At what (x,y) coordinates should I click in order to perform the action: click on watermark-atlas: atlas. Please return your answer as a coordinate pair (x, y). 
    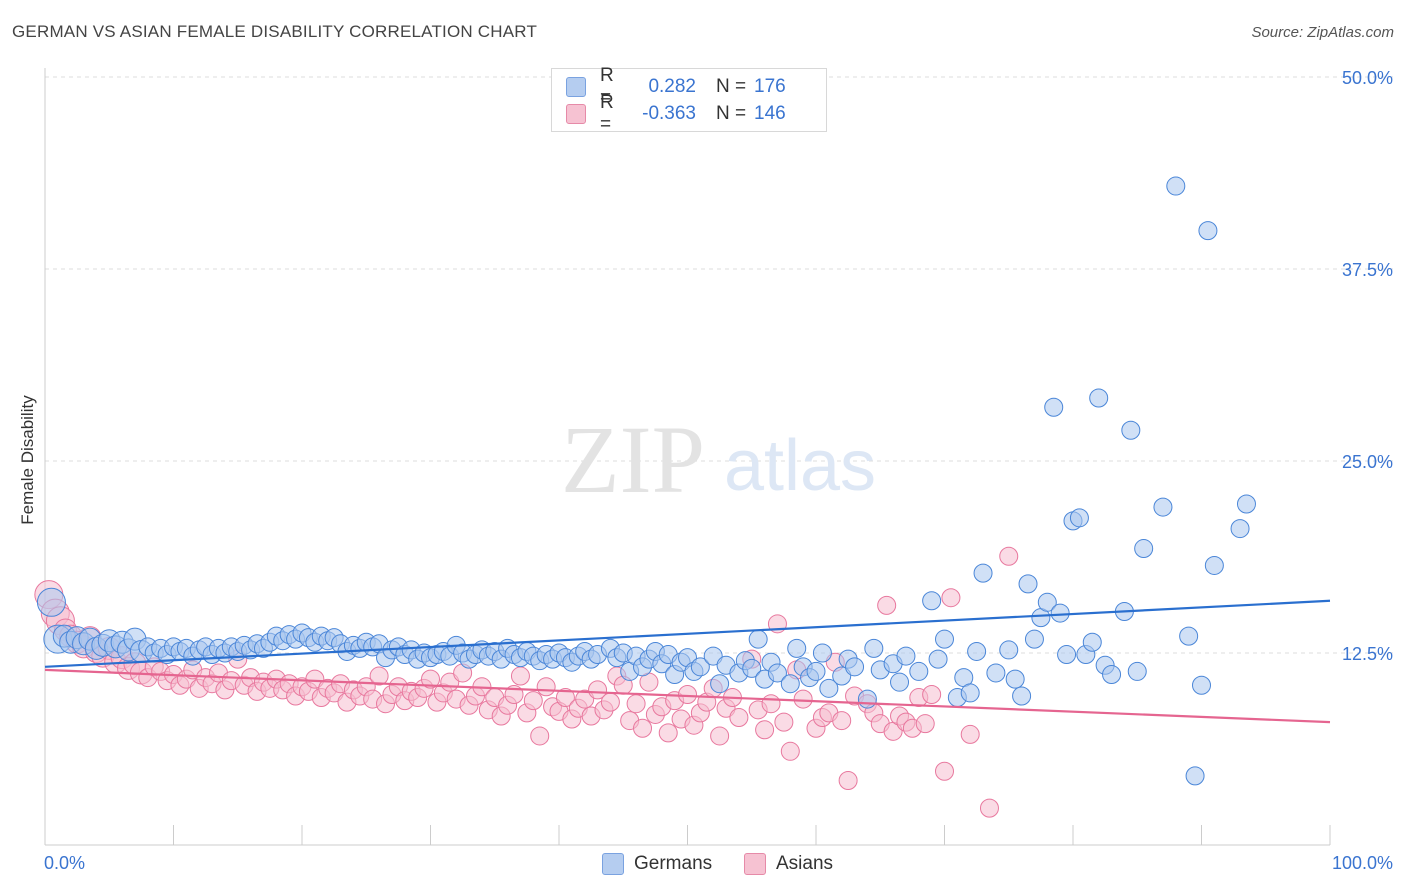
    Looking at the image, I should click on (800, 466).